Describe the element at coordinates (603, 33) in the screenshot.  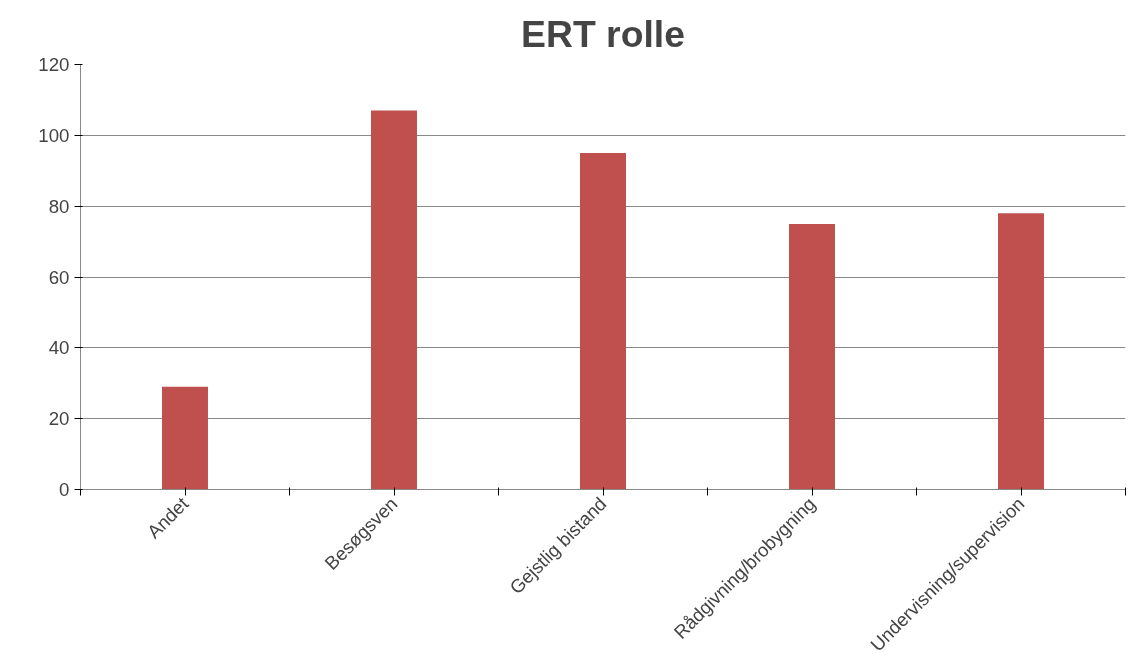
I see `chart-title: ERT rolle` at that location.